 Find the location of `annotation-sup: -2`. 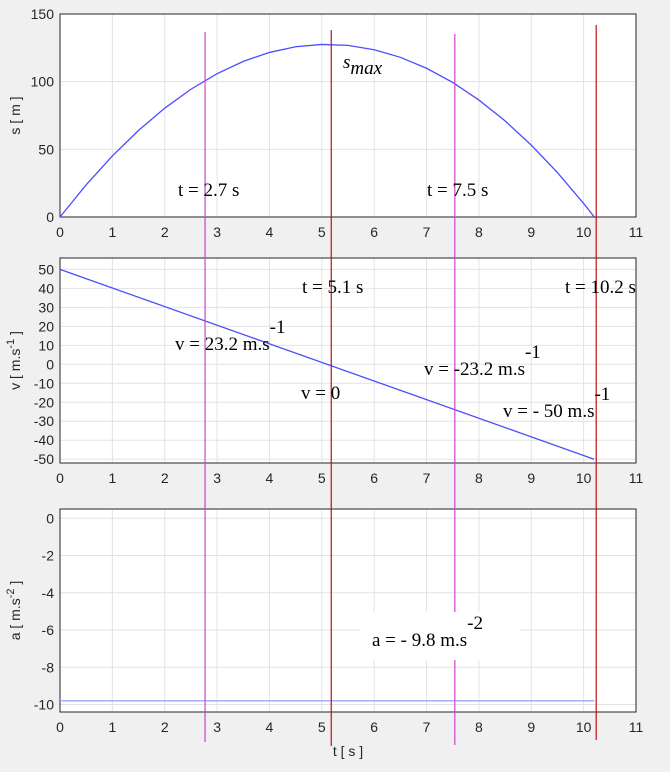

annotation-sup: -2 is located at coordinates (475, 623).